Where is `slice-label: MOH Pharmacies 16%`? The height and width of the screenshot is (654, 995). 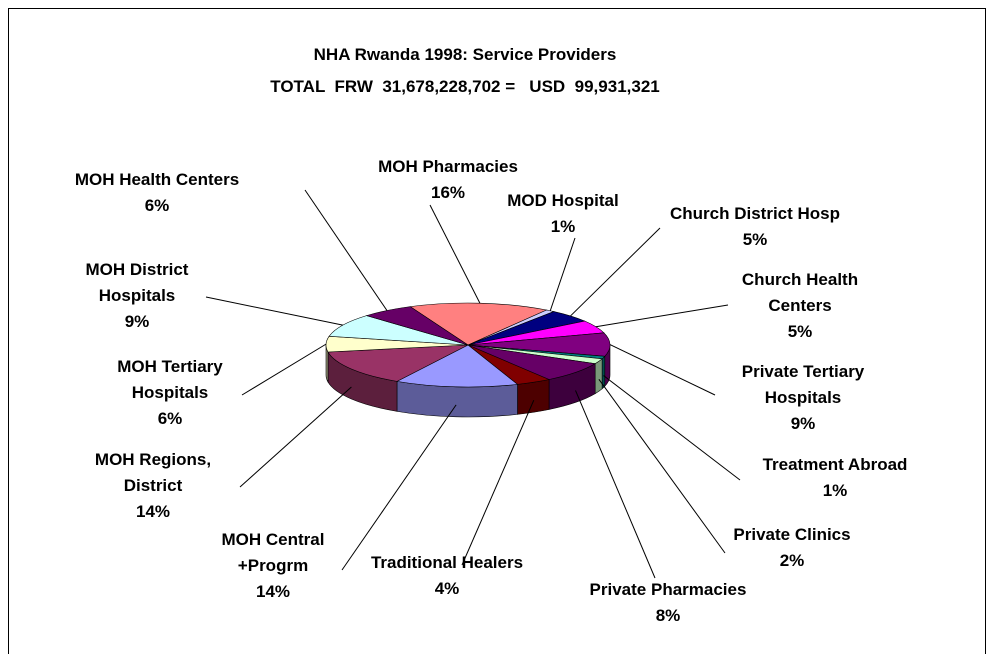
slice-label: MOH Pharmacies 16% is located at coordinates (448, 180).